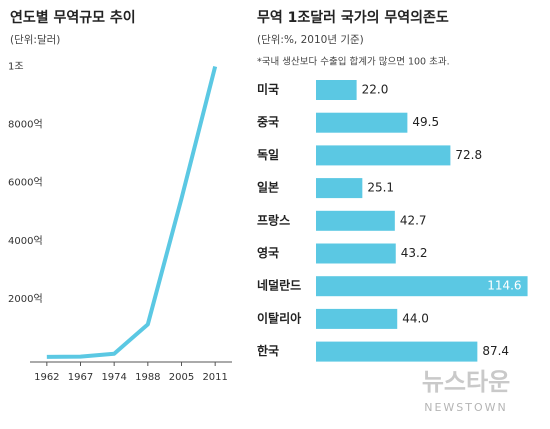 This screenshot has width=550, height=429. I want to click on value-label: 49.5, so click(425, 122).